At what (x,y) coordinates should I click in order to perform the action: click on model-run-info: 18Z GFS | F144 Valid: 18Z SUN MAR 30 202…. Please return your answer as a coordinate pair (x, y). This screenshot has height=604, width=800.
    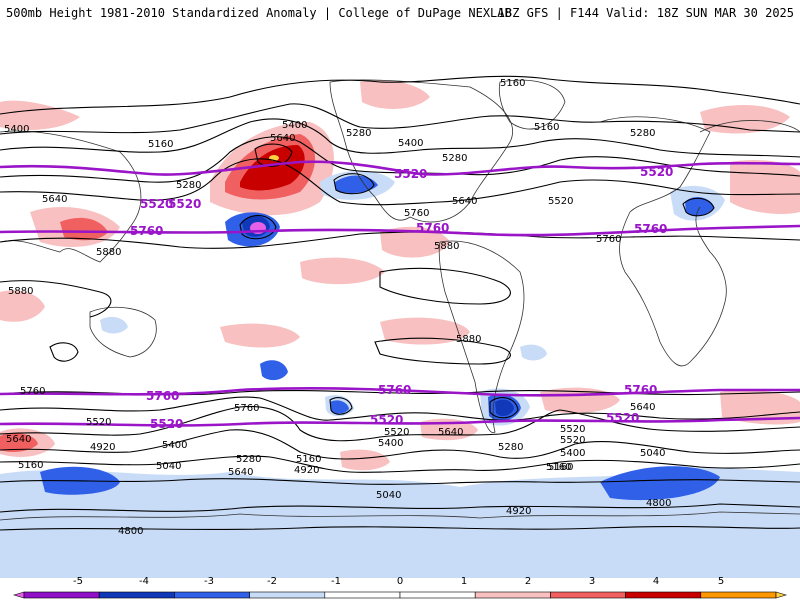
    Looking at the image, I should click on (645, 13).